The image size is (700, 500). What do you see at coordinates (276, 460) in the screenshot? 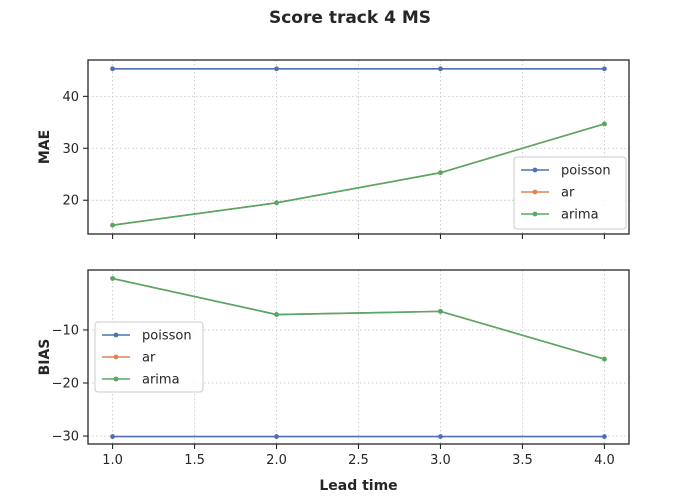
I see `x-tick-label: 2.0` at bounding box center [276, 460].